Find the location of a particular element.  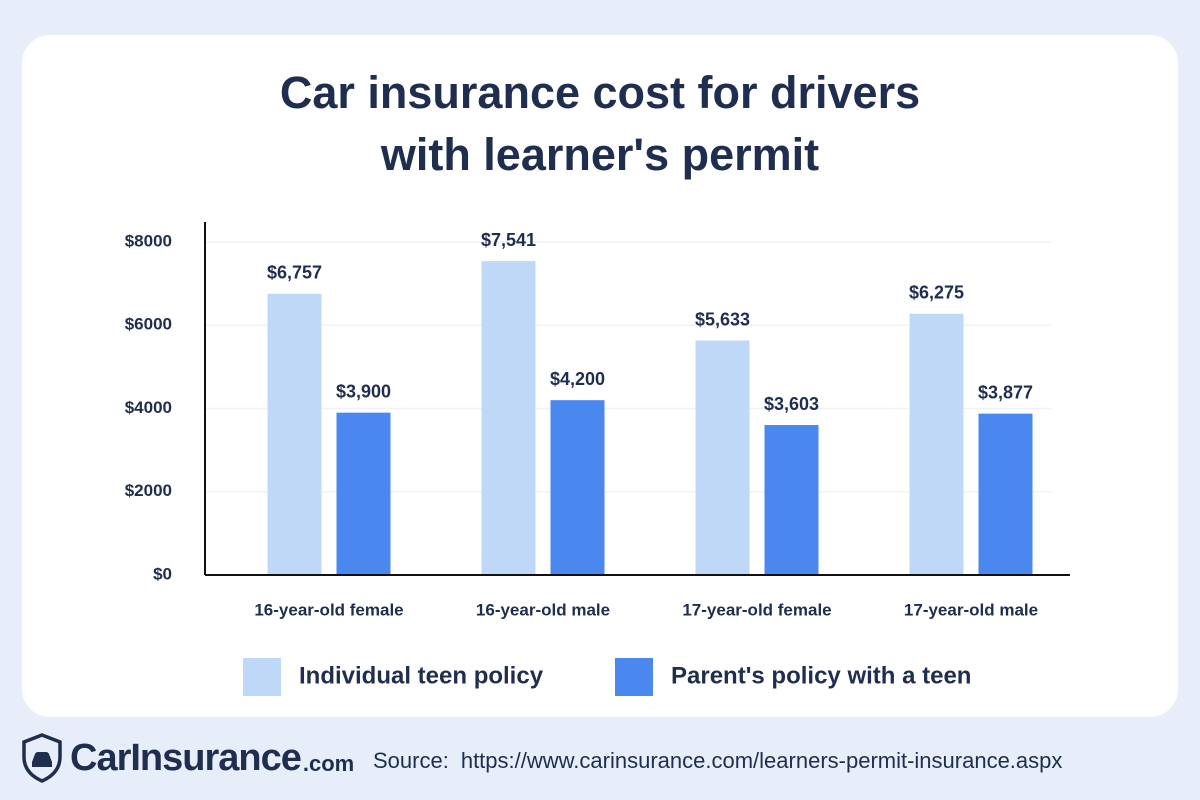

value-label: $6,757 is located at coordinates (294, 272).